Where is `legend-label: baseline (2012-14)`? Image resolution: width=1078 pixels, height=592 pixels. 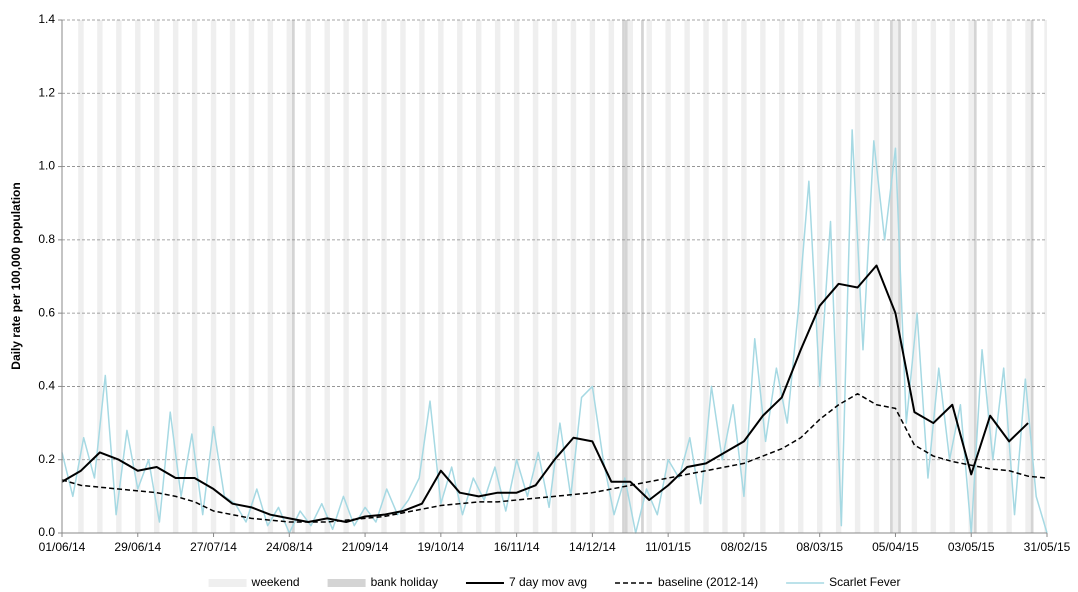 legend-label: baseline (2012-14) is located at coordinates (708, 582).